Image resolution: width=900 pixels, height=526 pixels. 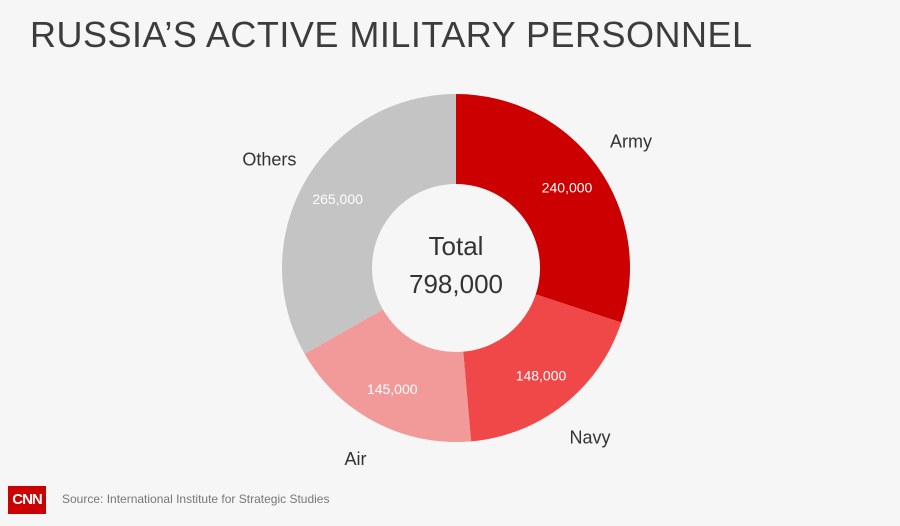 What do you see at coordinates (269, 159) in the screenshot?
I see `category-label-others: Others` at bounding box center [269, 159].